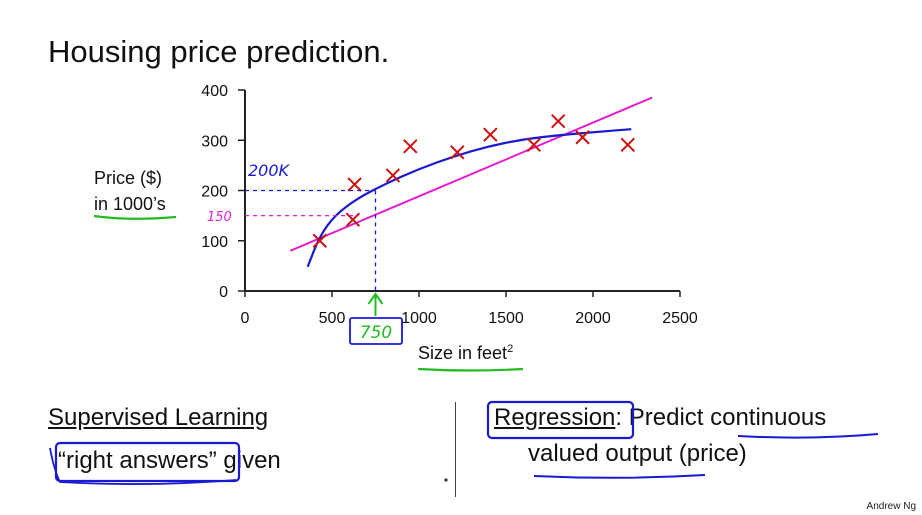 The height and width of the screenshot is (515, 922). I want to click on price-text: (price), so click(709, 453).